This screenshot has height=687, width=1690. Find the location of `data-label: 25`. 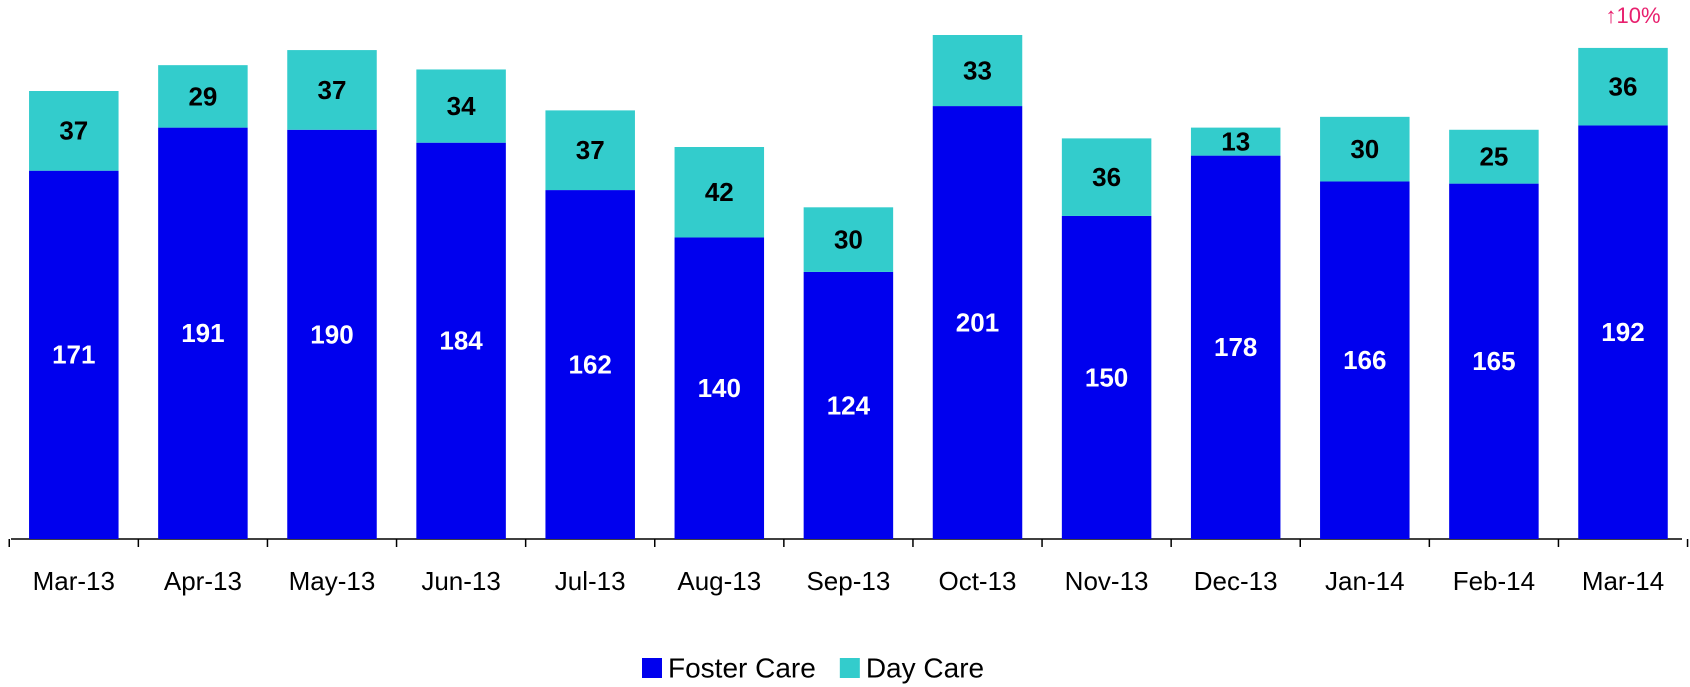

data-label: 25 is located at coordinates (1493, 157).